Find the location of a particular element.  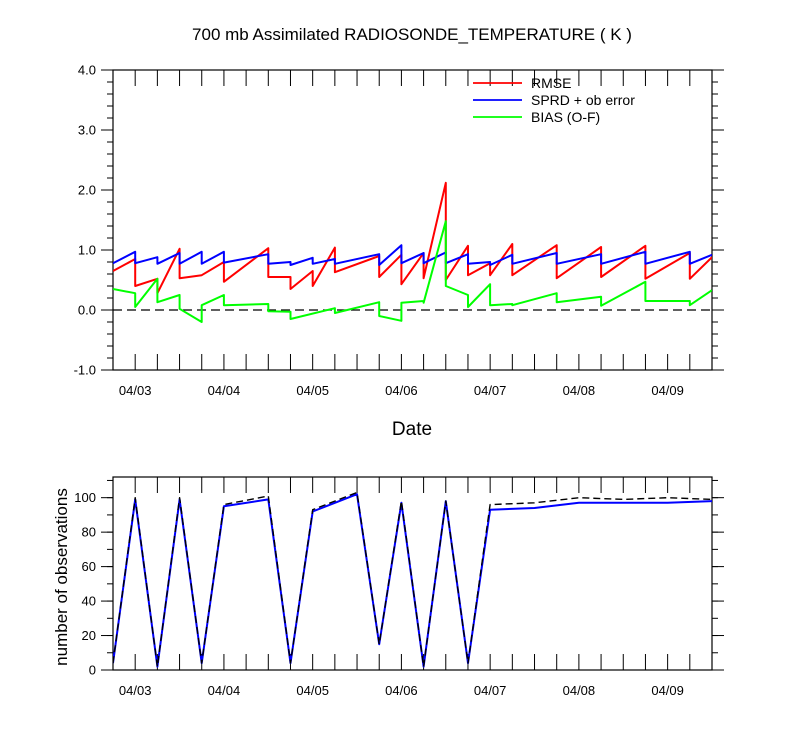

y-tick-label: 1.0 is located at coordinates (87, 250).